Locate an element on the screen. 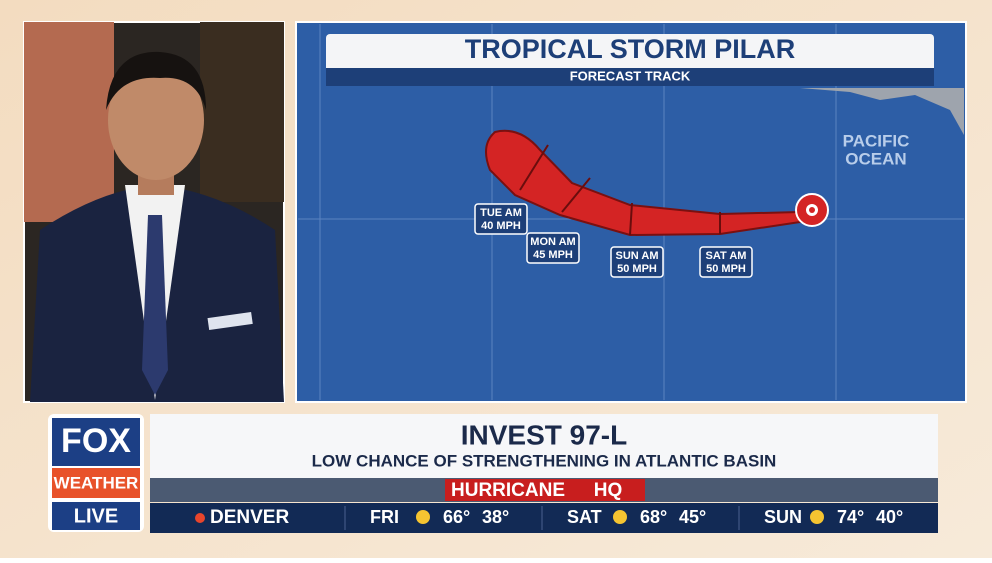 The width and height of the screenshot is (992, 563). headline: INVEST 97-L is located at coordinates (544, 434).